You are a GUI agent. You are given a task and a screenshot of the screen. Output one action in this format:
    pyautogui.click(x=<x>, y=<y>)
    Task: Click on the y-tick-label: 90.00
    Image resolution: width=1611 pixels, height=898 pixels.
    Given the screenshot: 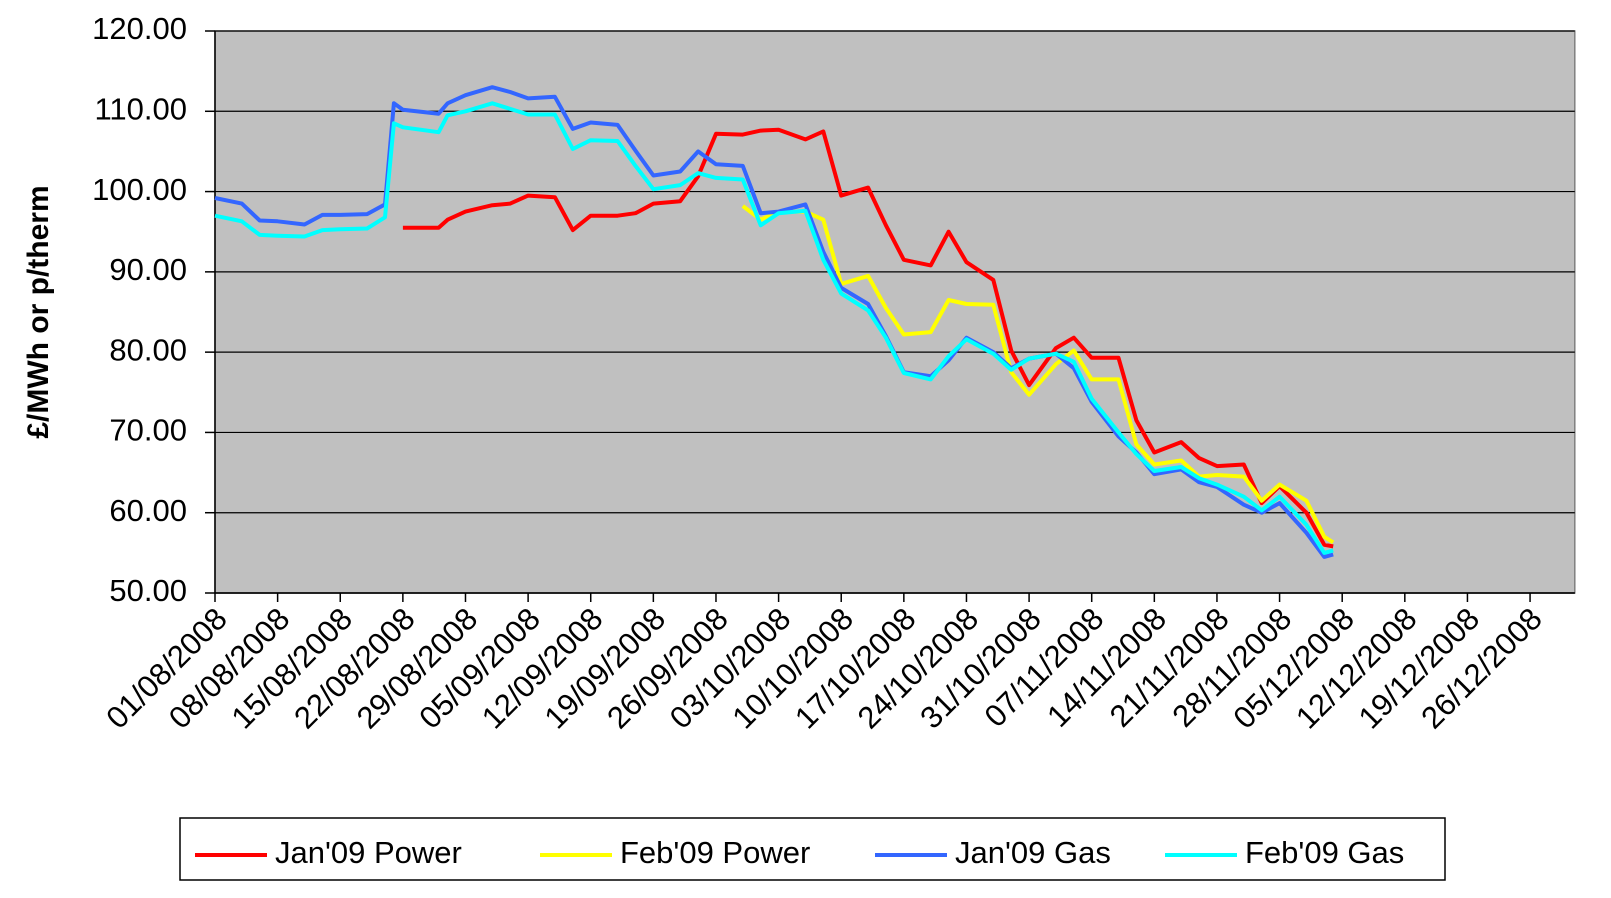 What is the action you would take?
    pyautogui.click(x=148, y=269)
    